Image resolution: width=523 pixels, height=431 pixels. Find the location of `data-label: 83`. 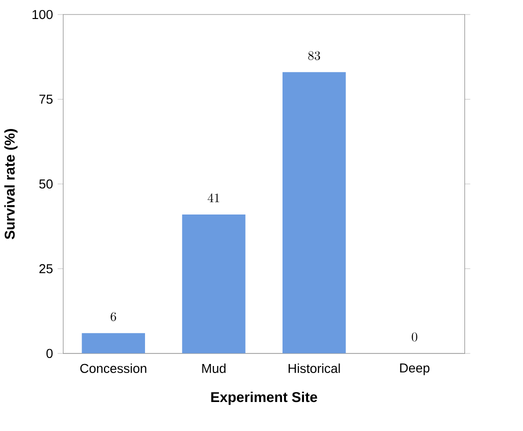

data-label: 83 is located at coordinates (314, 55).